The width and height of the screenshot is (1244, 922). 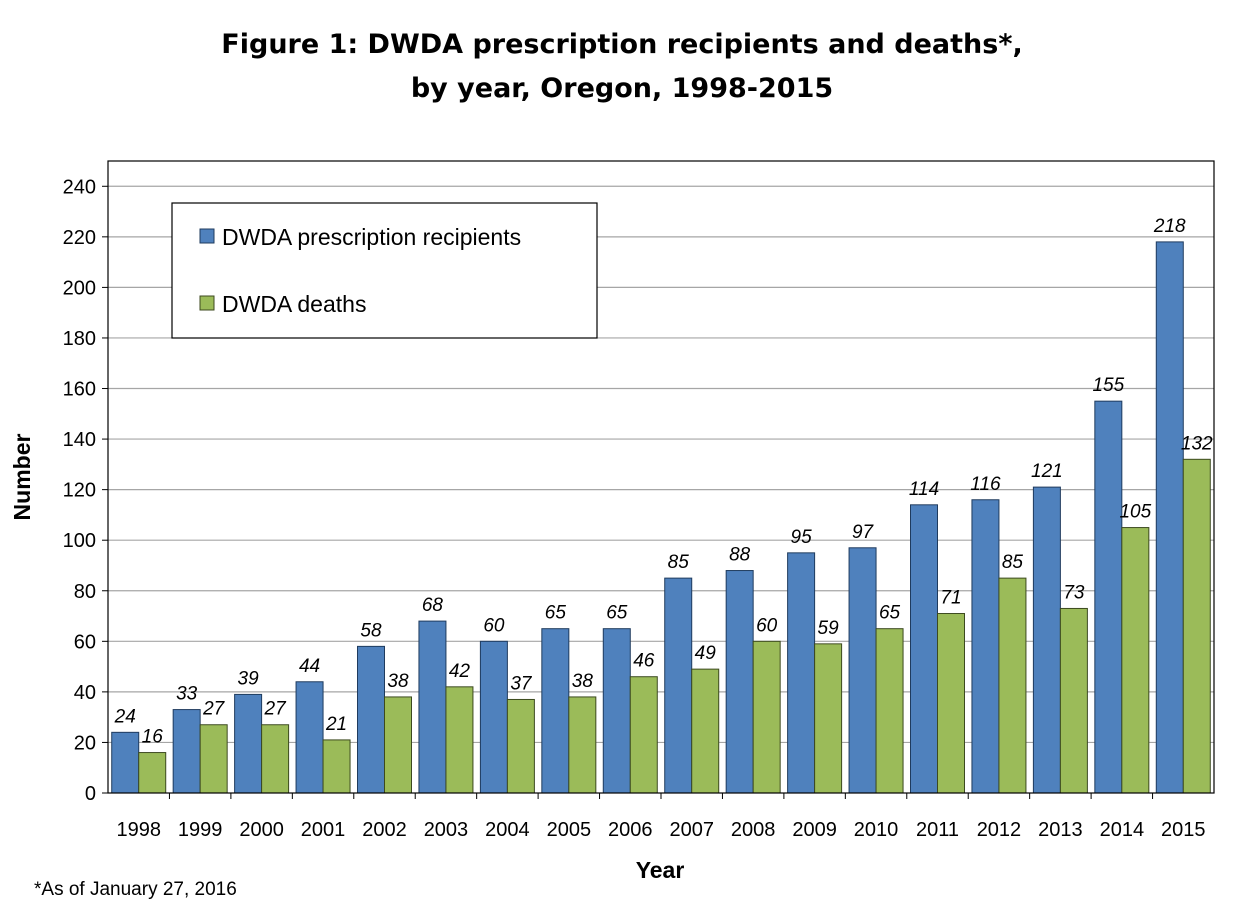 What do you see at coordinates (125, 762) in the screenshot?
I see `bar-recipients-1998` at bounding box center [125, 762].